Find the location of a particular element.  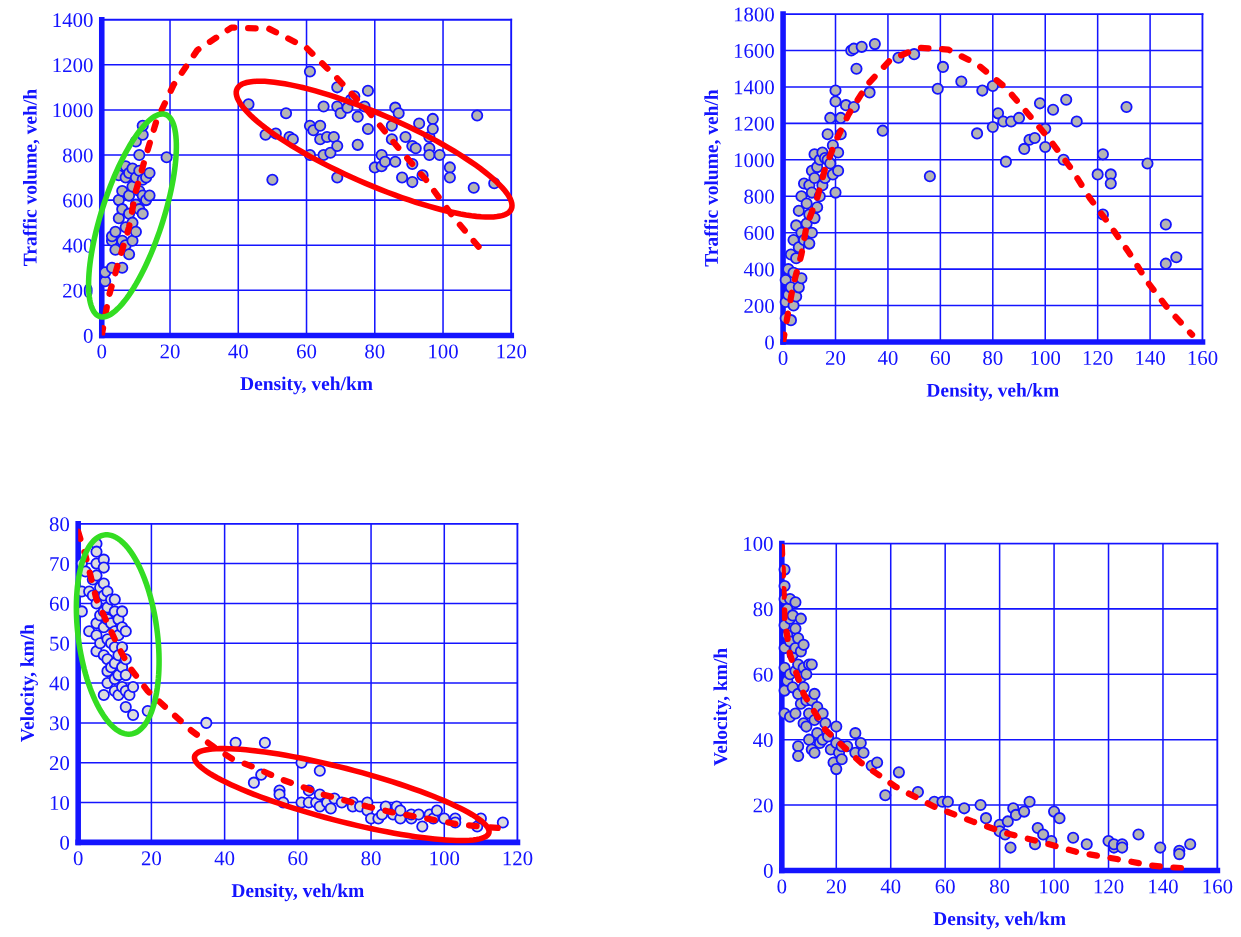

y-tick-label: 400 is located at coordinates (758, 269).